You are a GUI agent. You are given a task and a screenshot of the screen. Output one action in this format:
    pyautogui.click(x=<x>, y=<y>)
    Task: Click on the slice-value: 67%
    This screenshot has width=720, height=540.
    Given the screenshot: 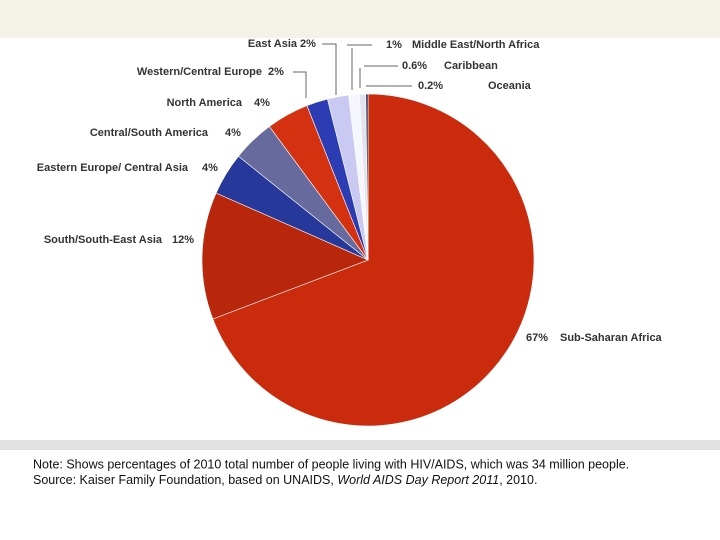 What is the action you would take?
    pyautogui.click(x=537, y=338)
    